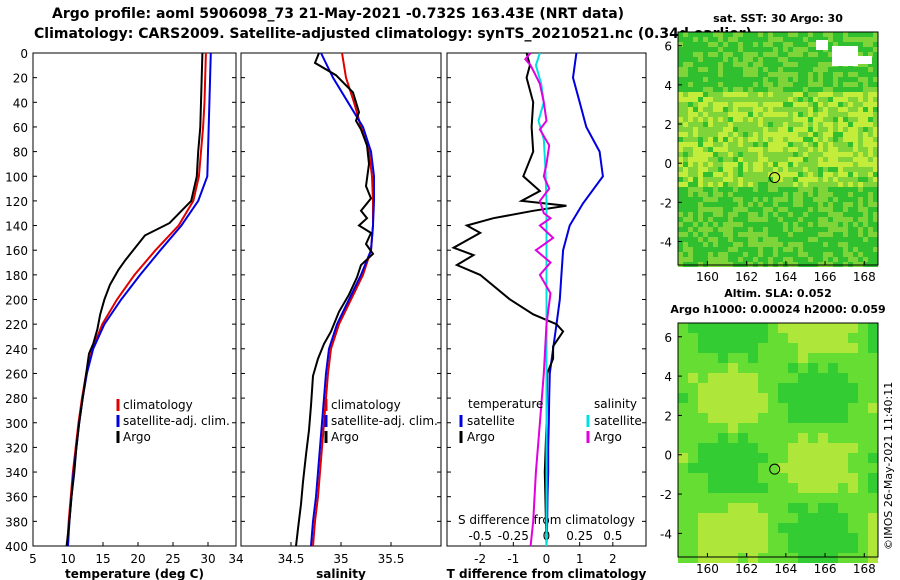 The width and height of the screenshot is (900, 580). I want to click on x-tick-label: 34.5, so click(291, 559).